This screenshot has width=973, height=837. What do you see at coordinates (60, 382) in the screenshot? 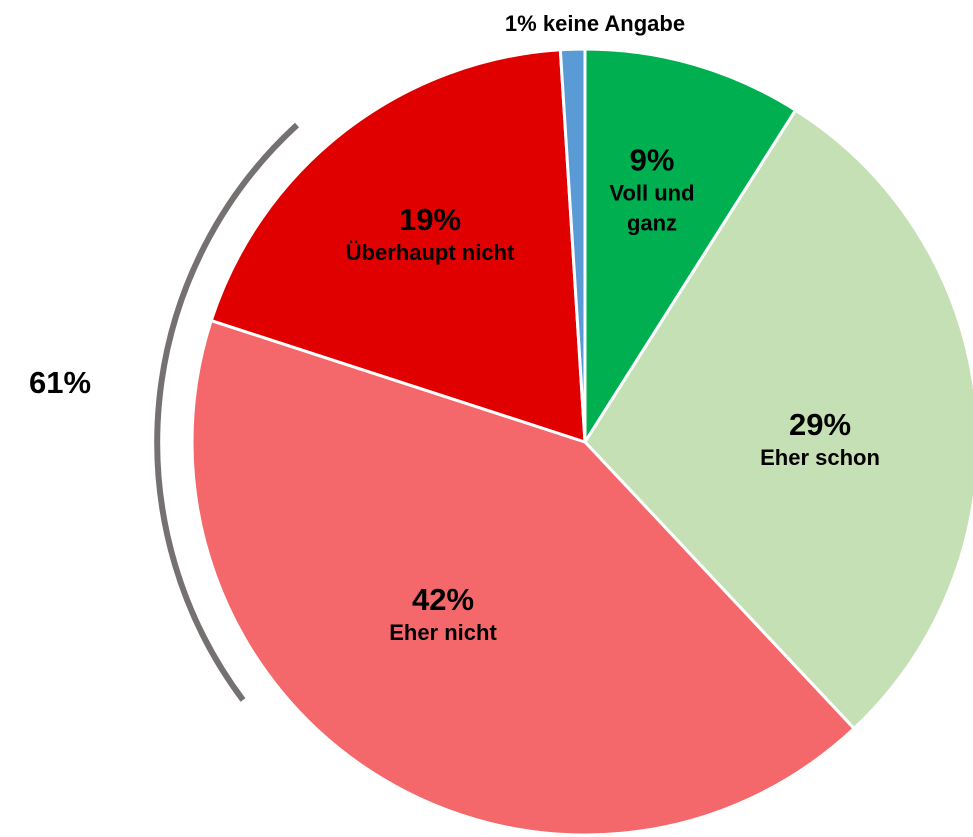
I see `annotation: 61%` at bounding box center [60, 382].